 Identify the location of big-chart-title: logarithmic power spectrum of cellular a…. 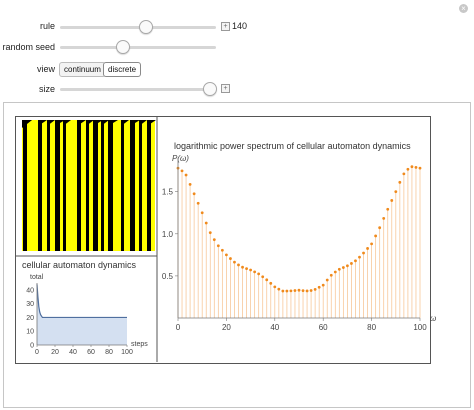
(292, 146).